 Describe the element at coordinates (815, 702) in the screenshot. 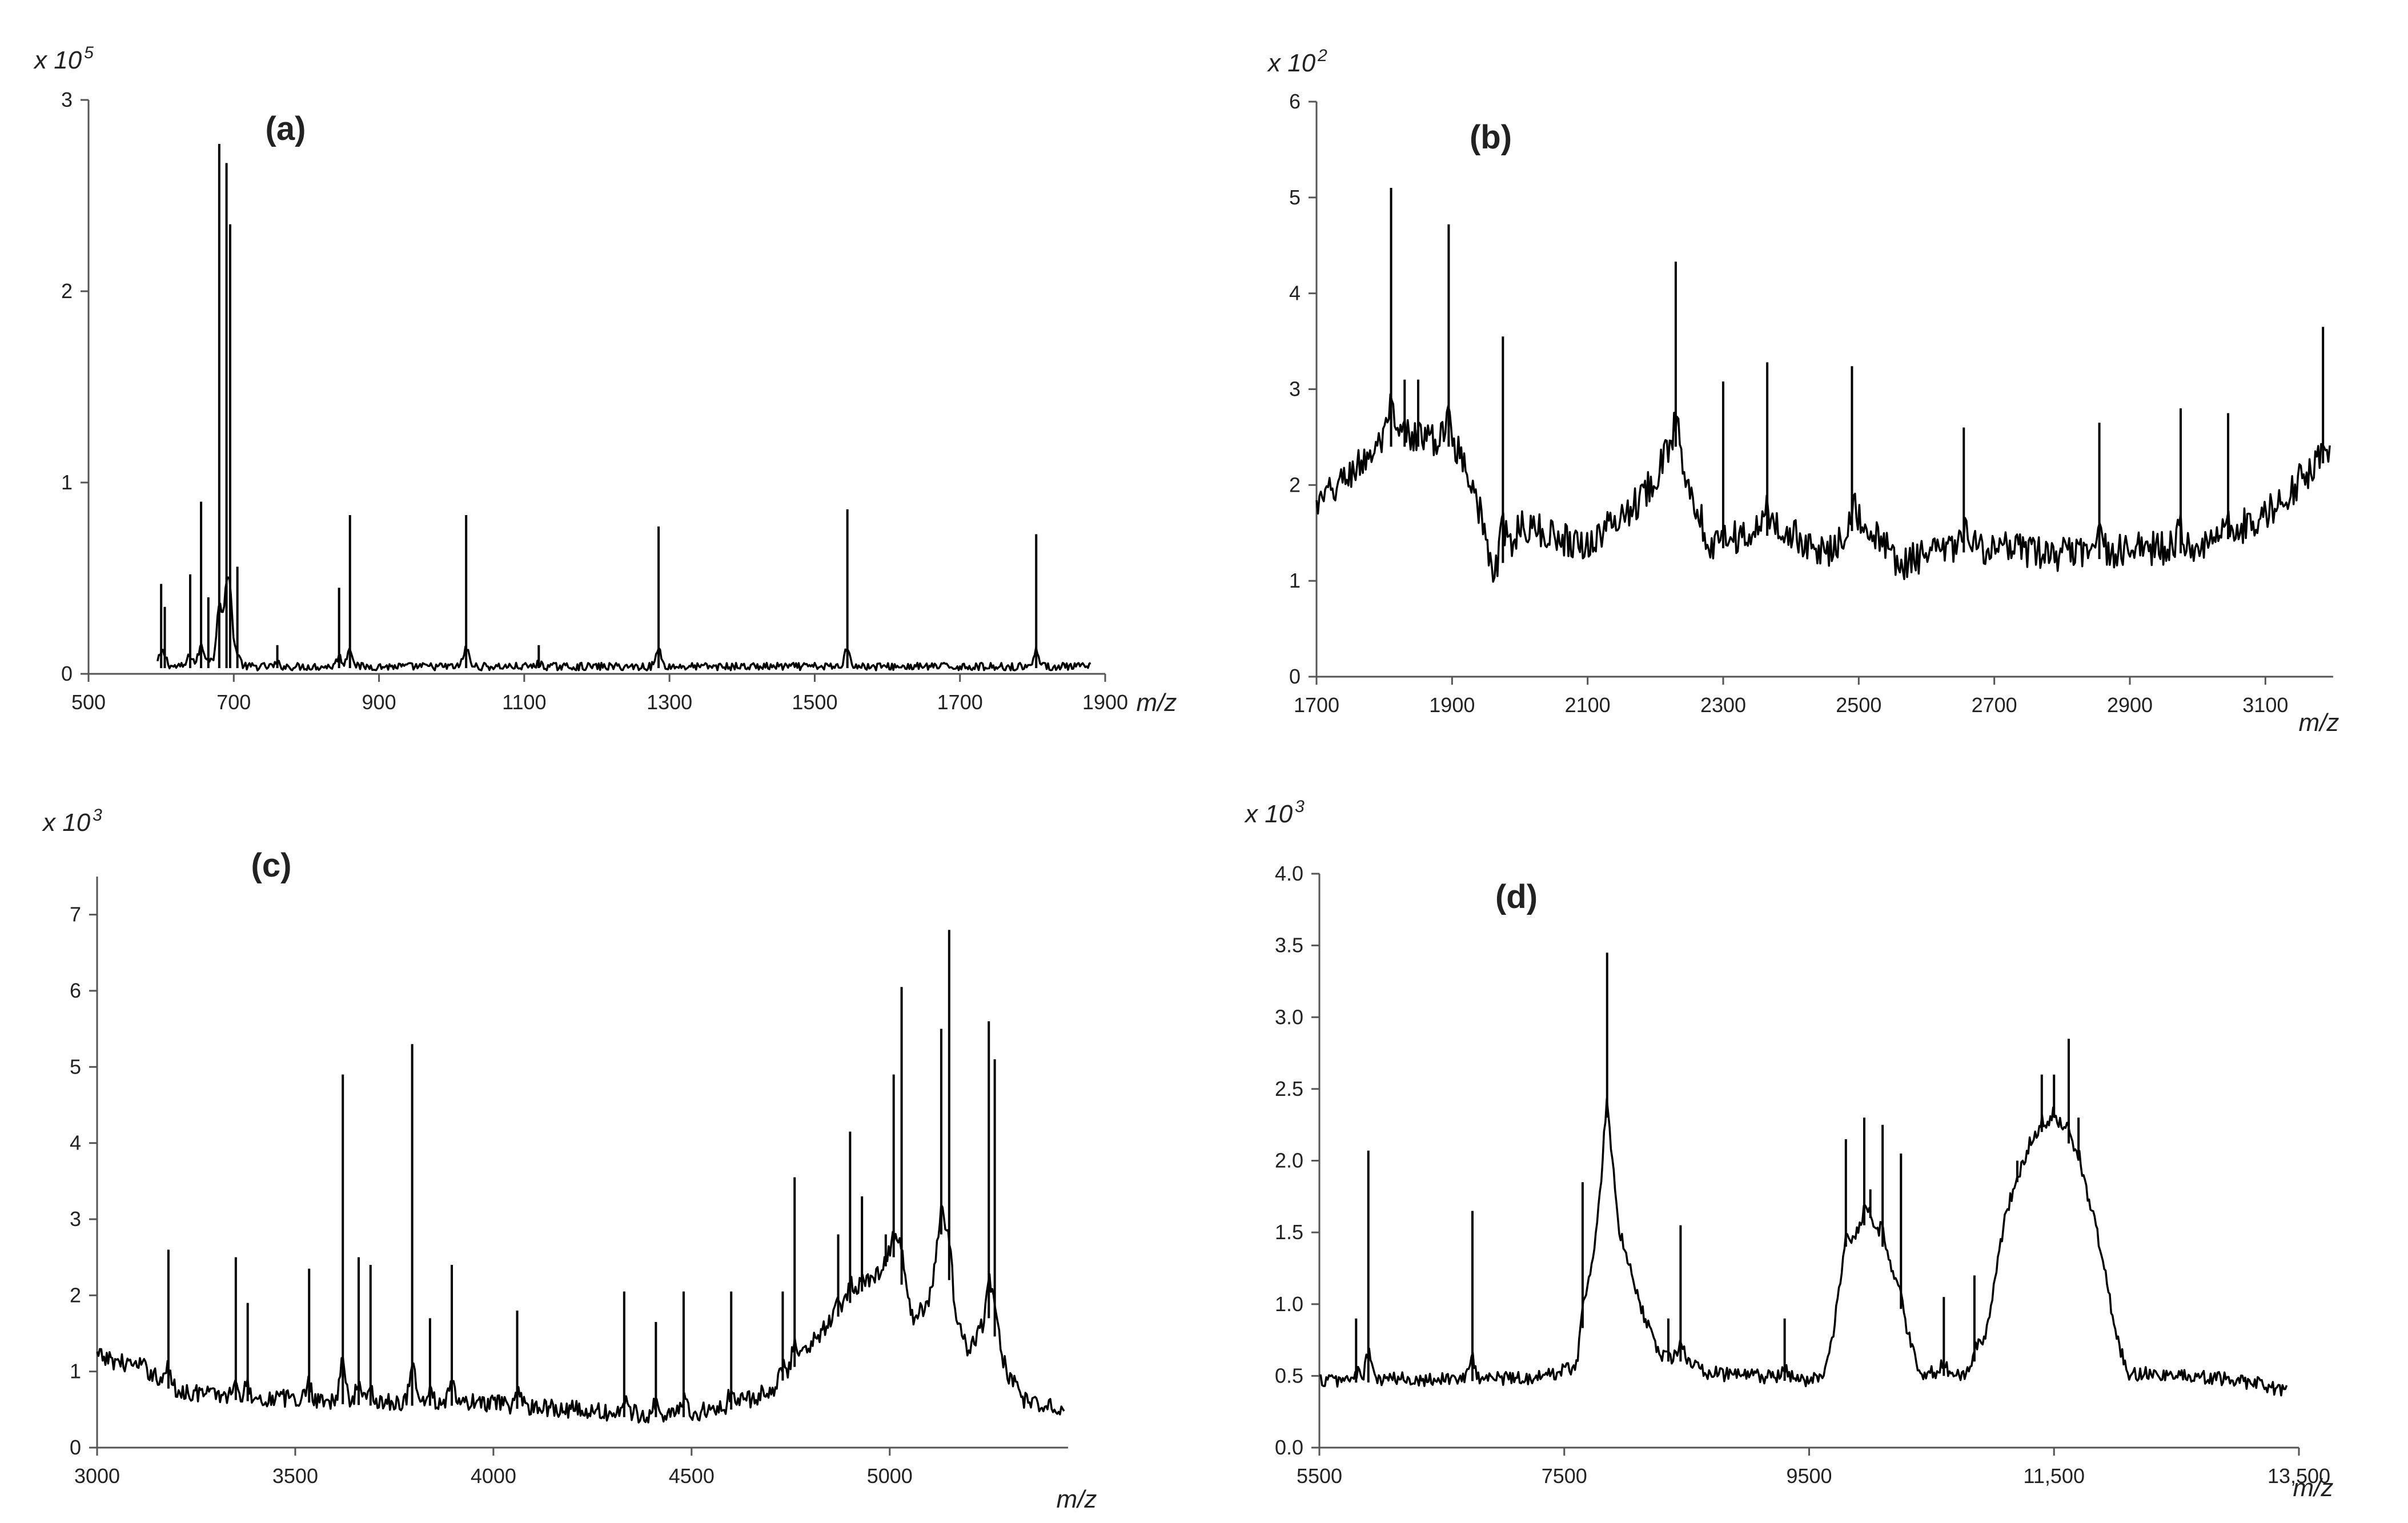

I see `x-tick-label: 1500` at that location.